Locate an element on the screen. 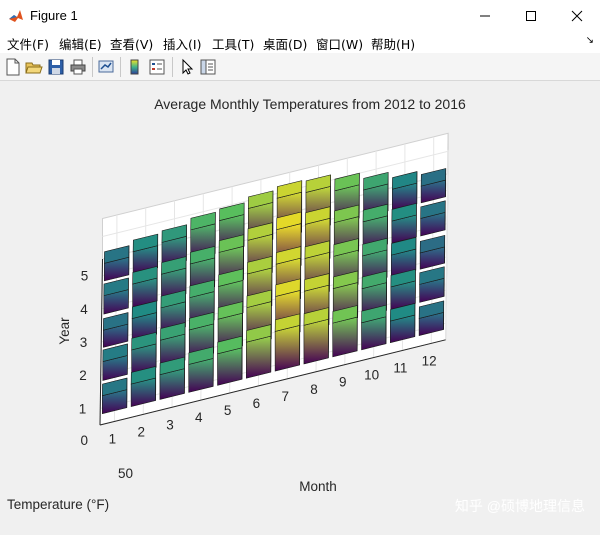 The width and height of the screenshot is (600, 535). menu-desktop: 桌面(D) is located at coordinates (285, 43).